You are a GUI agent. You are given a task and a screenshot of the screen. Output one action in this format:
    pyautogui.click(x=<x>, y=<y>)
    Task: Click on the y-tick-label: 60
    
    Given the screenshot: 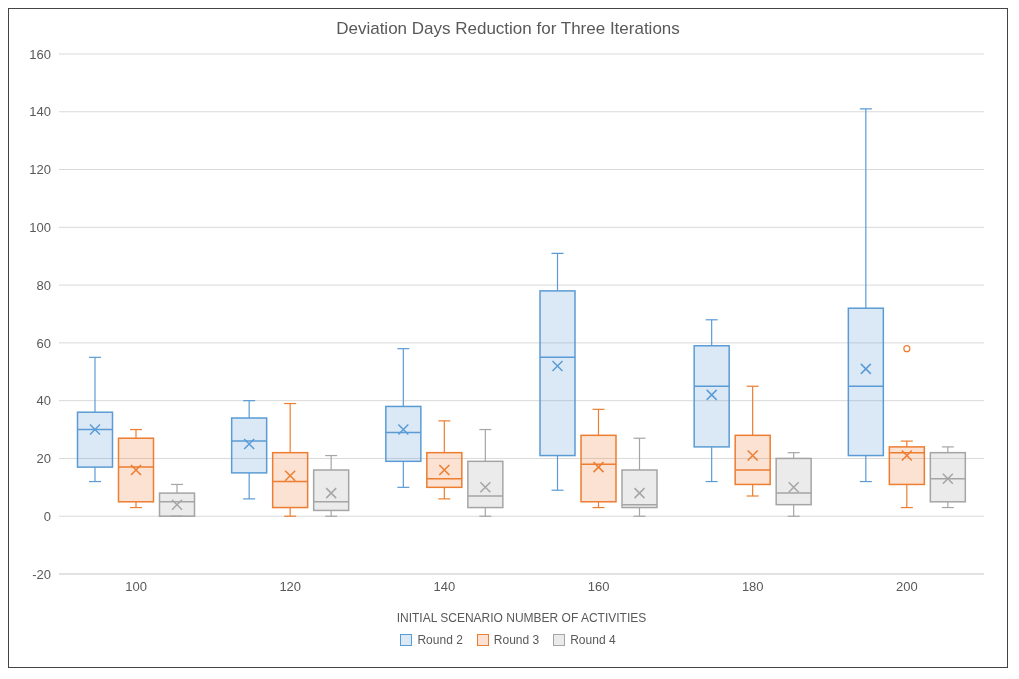 What is the action you would take?
    pyautogui.click(x=43, y=343)
    